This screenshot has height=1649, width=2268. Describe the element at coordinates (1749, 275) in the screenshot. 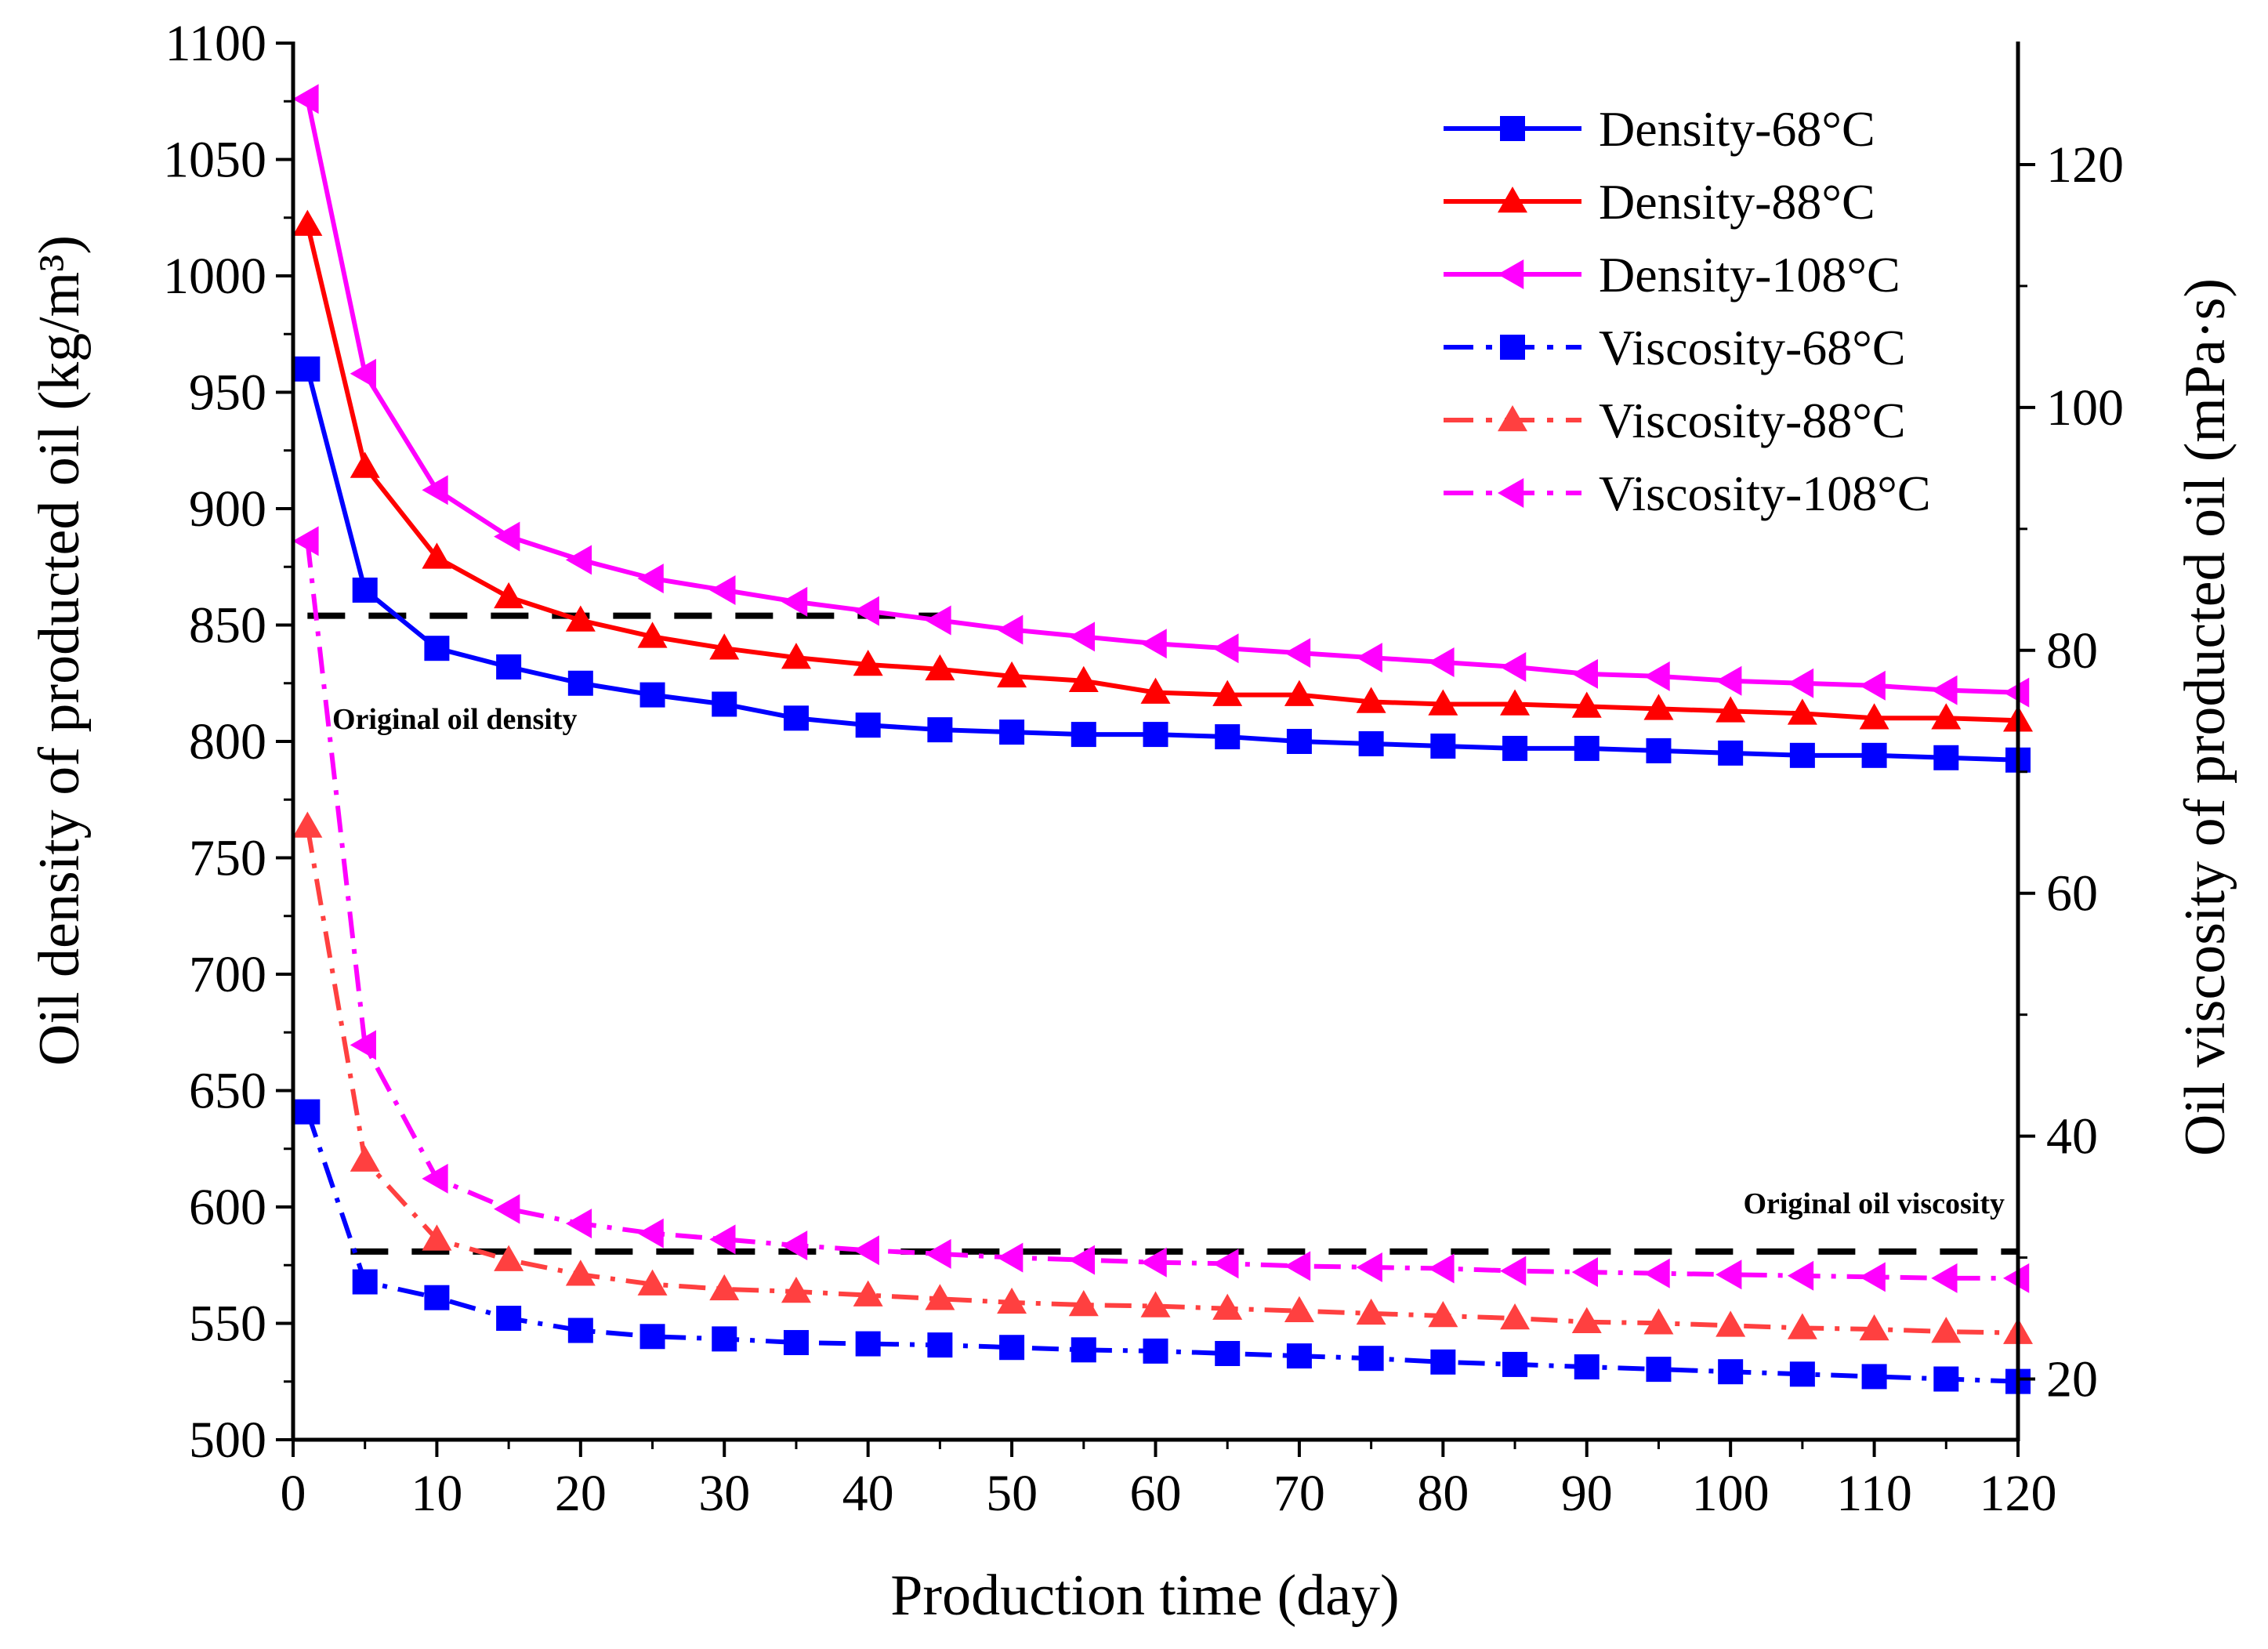

I see `legend-label: Density-108°C` at that location.